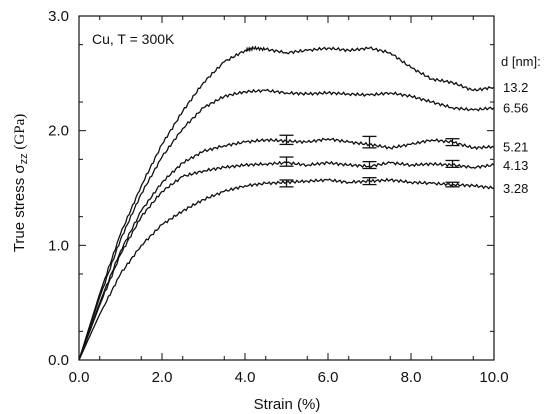 The width and height of the screenshot is (548, 414). I want to click on y-axis-title-main: True stress σ, so click(19, 208).